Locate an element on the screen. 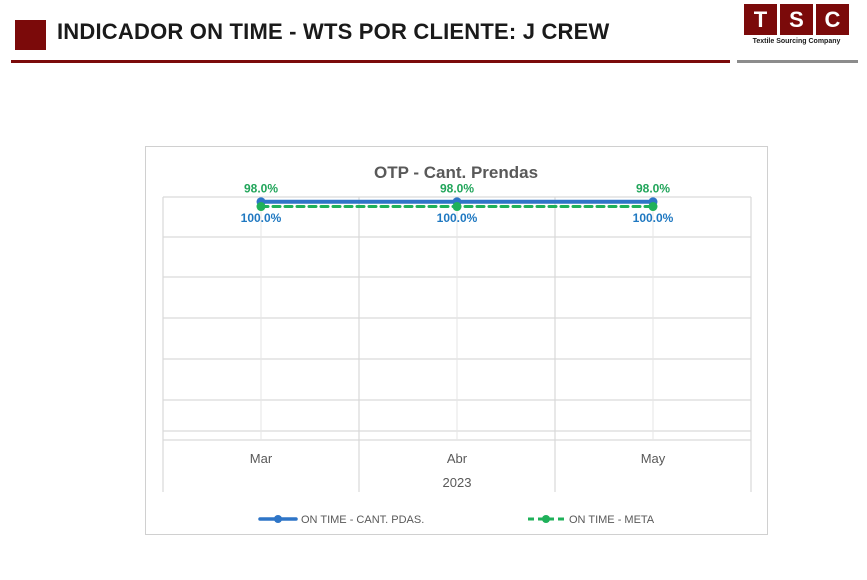  header-rule-red is located at coordinates (370, 61).